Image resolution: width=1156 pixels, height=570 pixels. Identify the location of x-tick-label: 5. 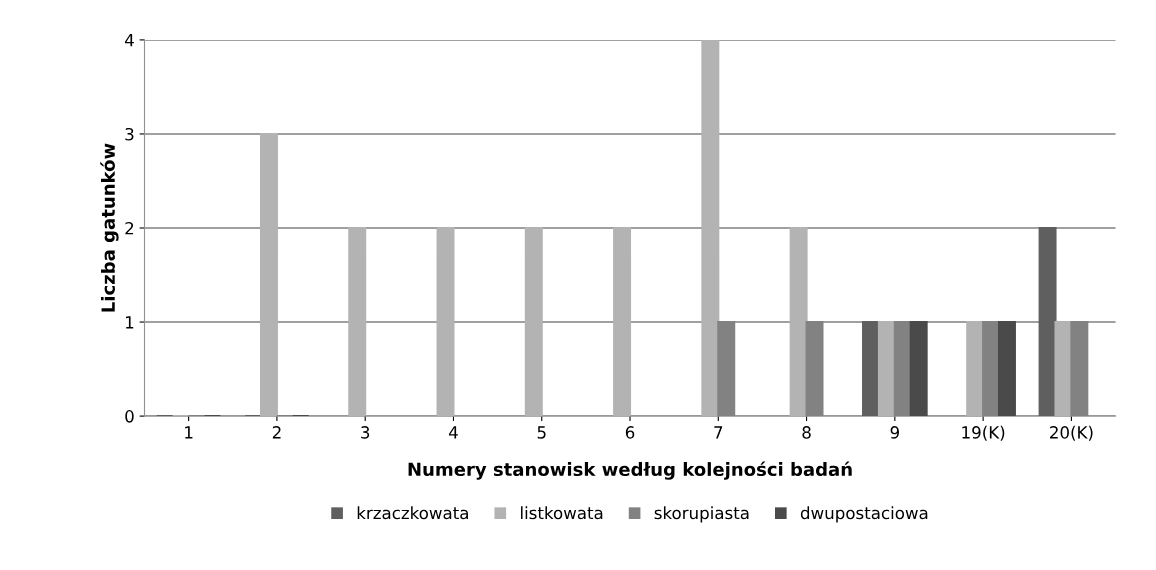
(541, 432).